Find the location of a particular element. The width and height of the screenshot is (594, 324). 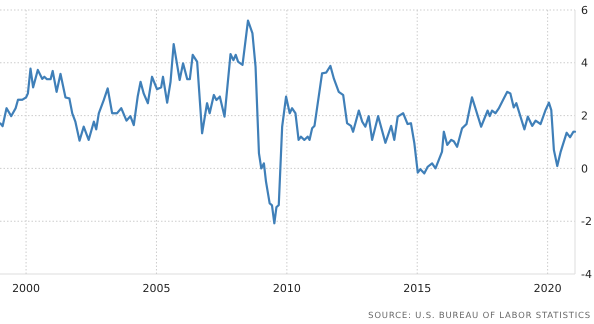

y-tick-label: 0 is located at coordinates (584, 169).